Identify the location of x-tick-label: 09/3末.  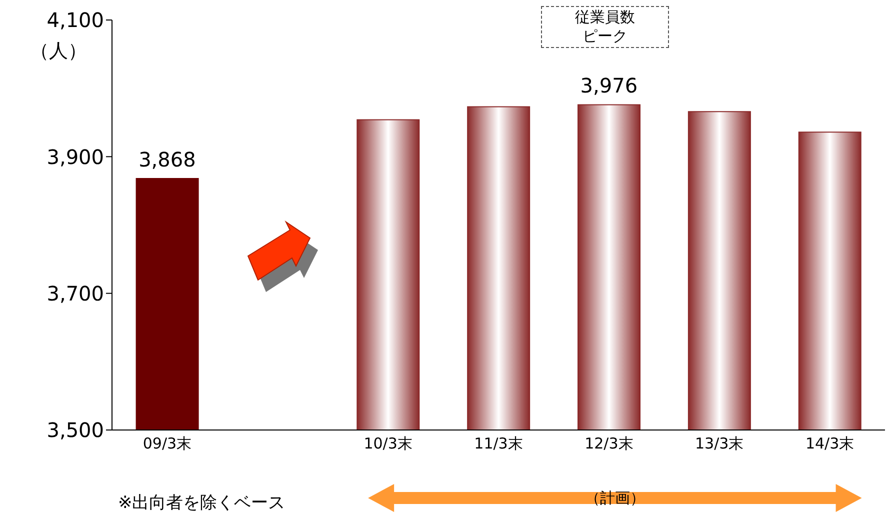
(167, 443).